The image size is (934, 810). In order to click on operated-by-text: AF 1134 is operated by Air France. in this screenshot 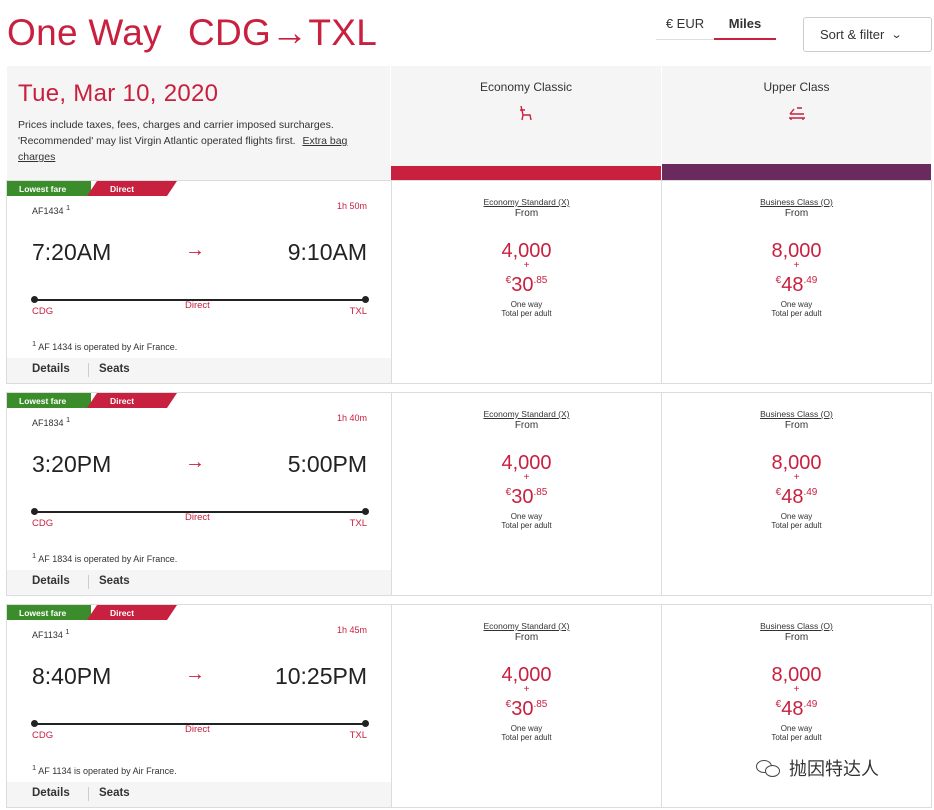, I will do `click(107, 771)`.